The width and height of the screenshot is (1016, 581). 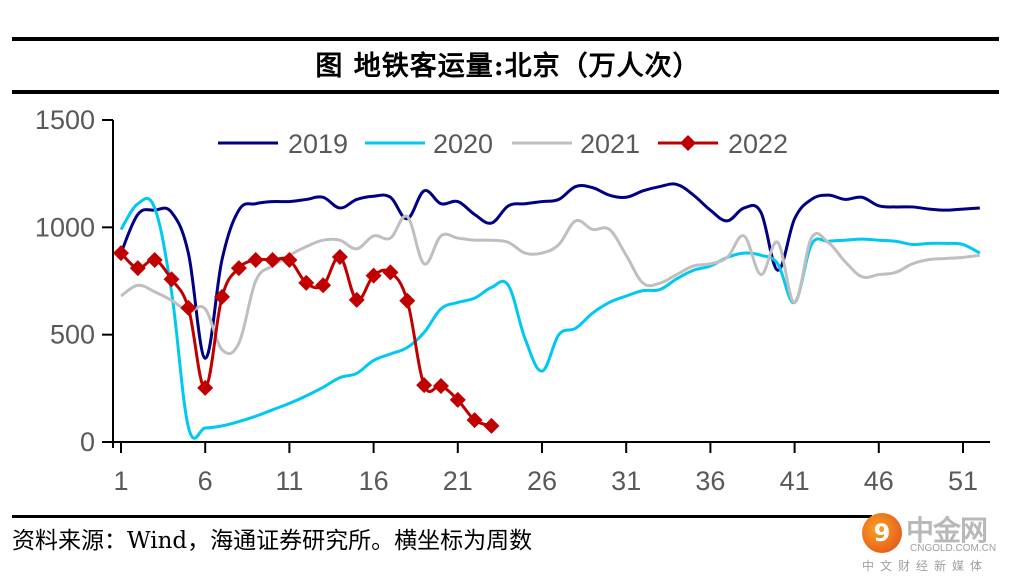 I want to click on legend: 2019 2020 2021 2022, so click(x=503, y=144).